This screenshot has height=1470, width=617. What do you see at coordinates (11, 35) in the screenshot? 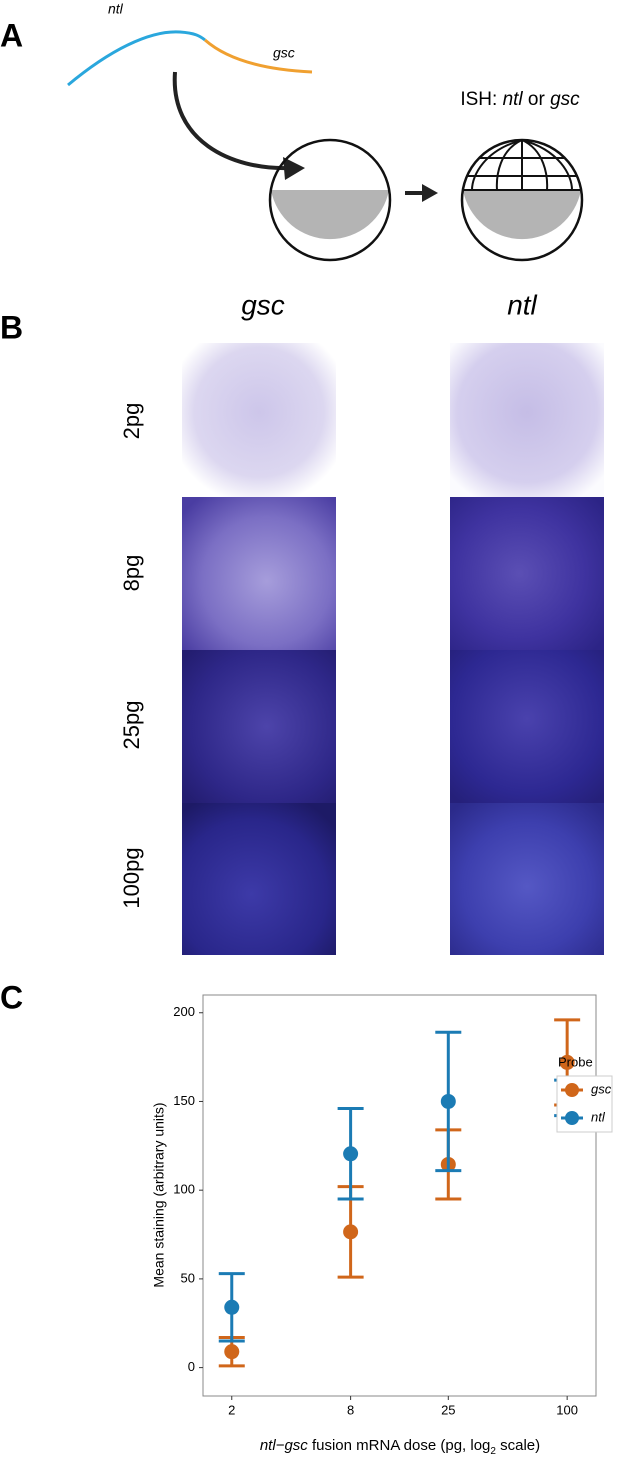
I see `panel-label: A` at bounding box center [11, 35].